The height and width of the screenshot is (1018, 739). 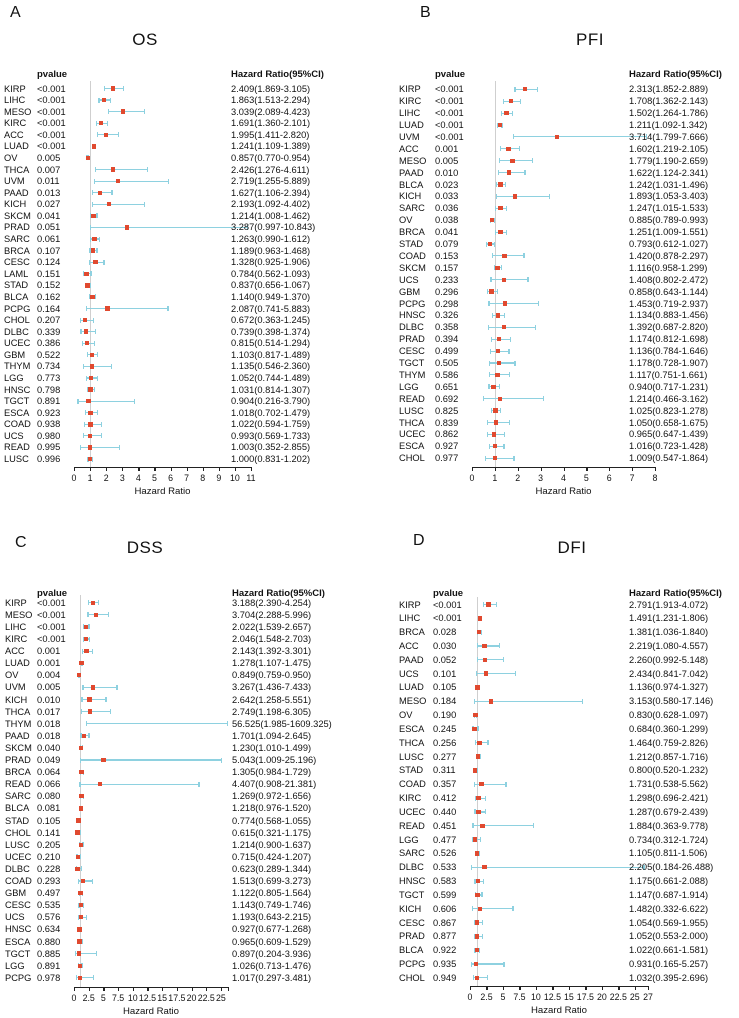 What do you see at coordinates (48, 181) in the screenshot?
I see `pvalue-text: 0.011` at bounding box center [48, 181].